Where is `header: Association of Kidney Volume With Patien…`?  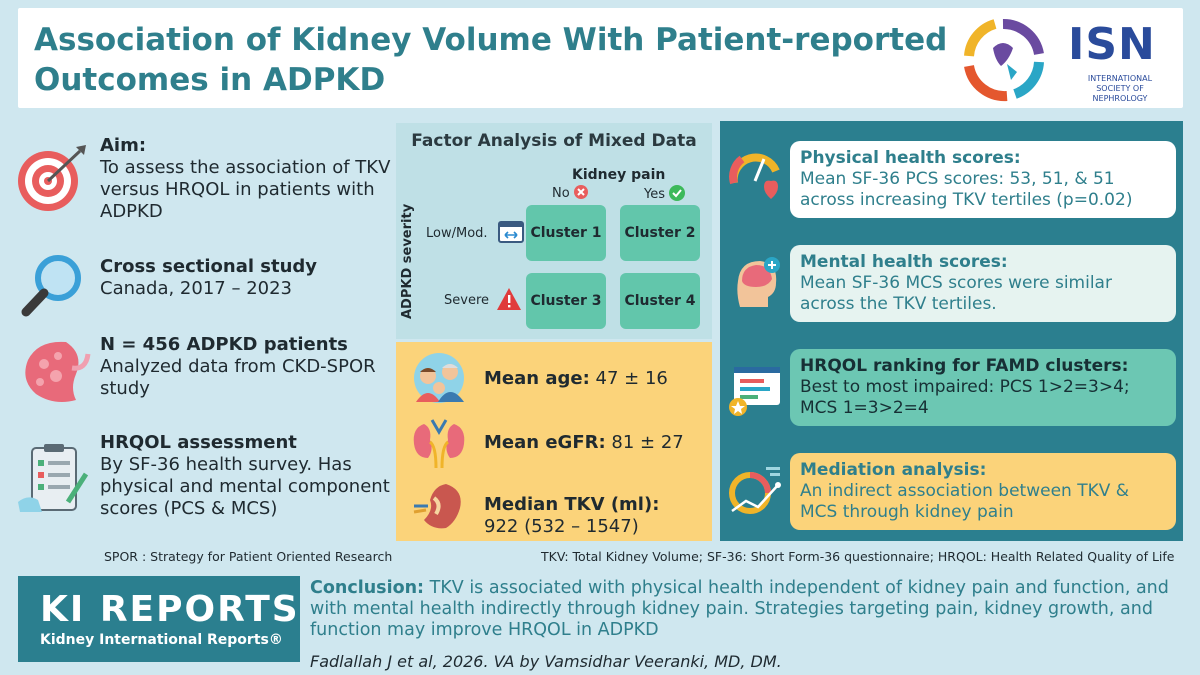 header: Association of Kidney Volume With Patien… is located at coordinates (600, 58).